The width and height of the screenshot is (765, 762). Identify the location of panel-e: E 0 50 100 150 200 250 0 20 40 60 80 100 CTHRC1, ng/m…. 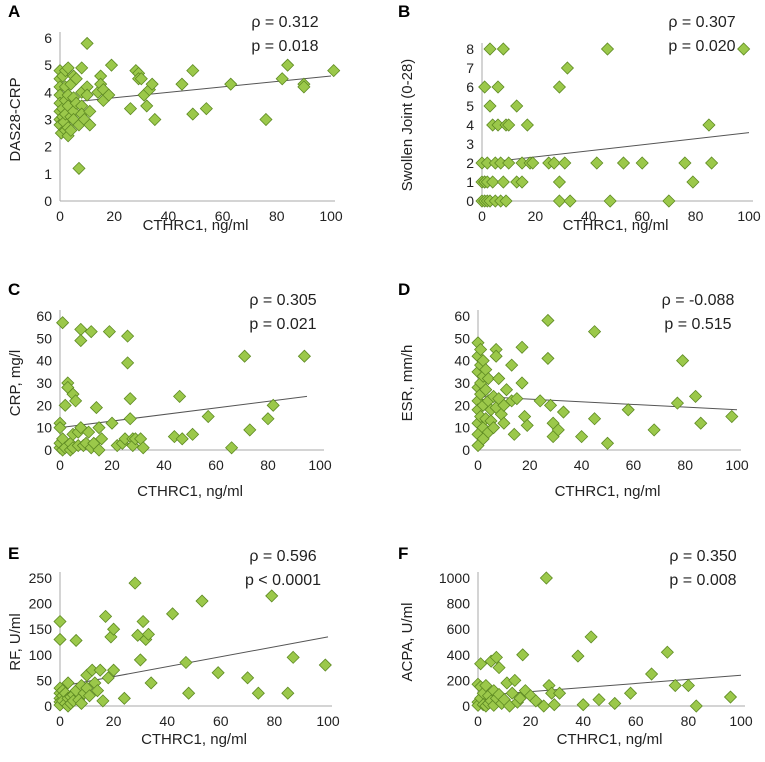
(173, 646).